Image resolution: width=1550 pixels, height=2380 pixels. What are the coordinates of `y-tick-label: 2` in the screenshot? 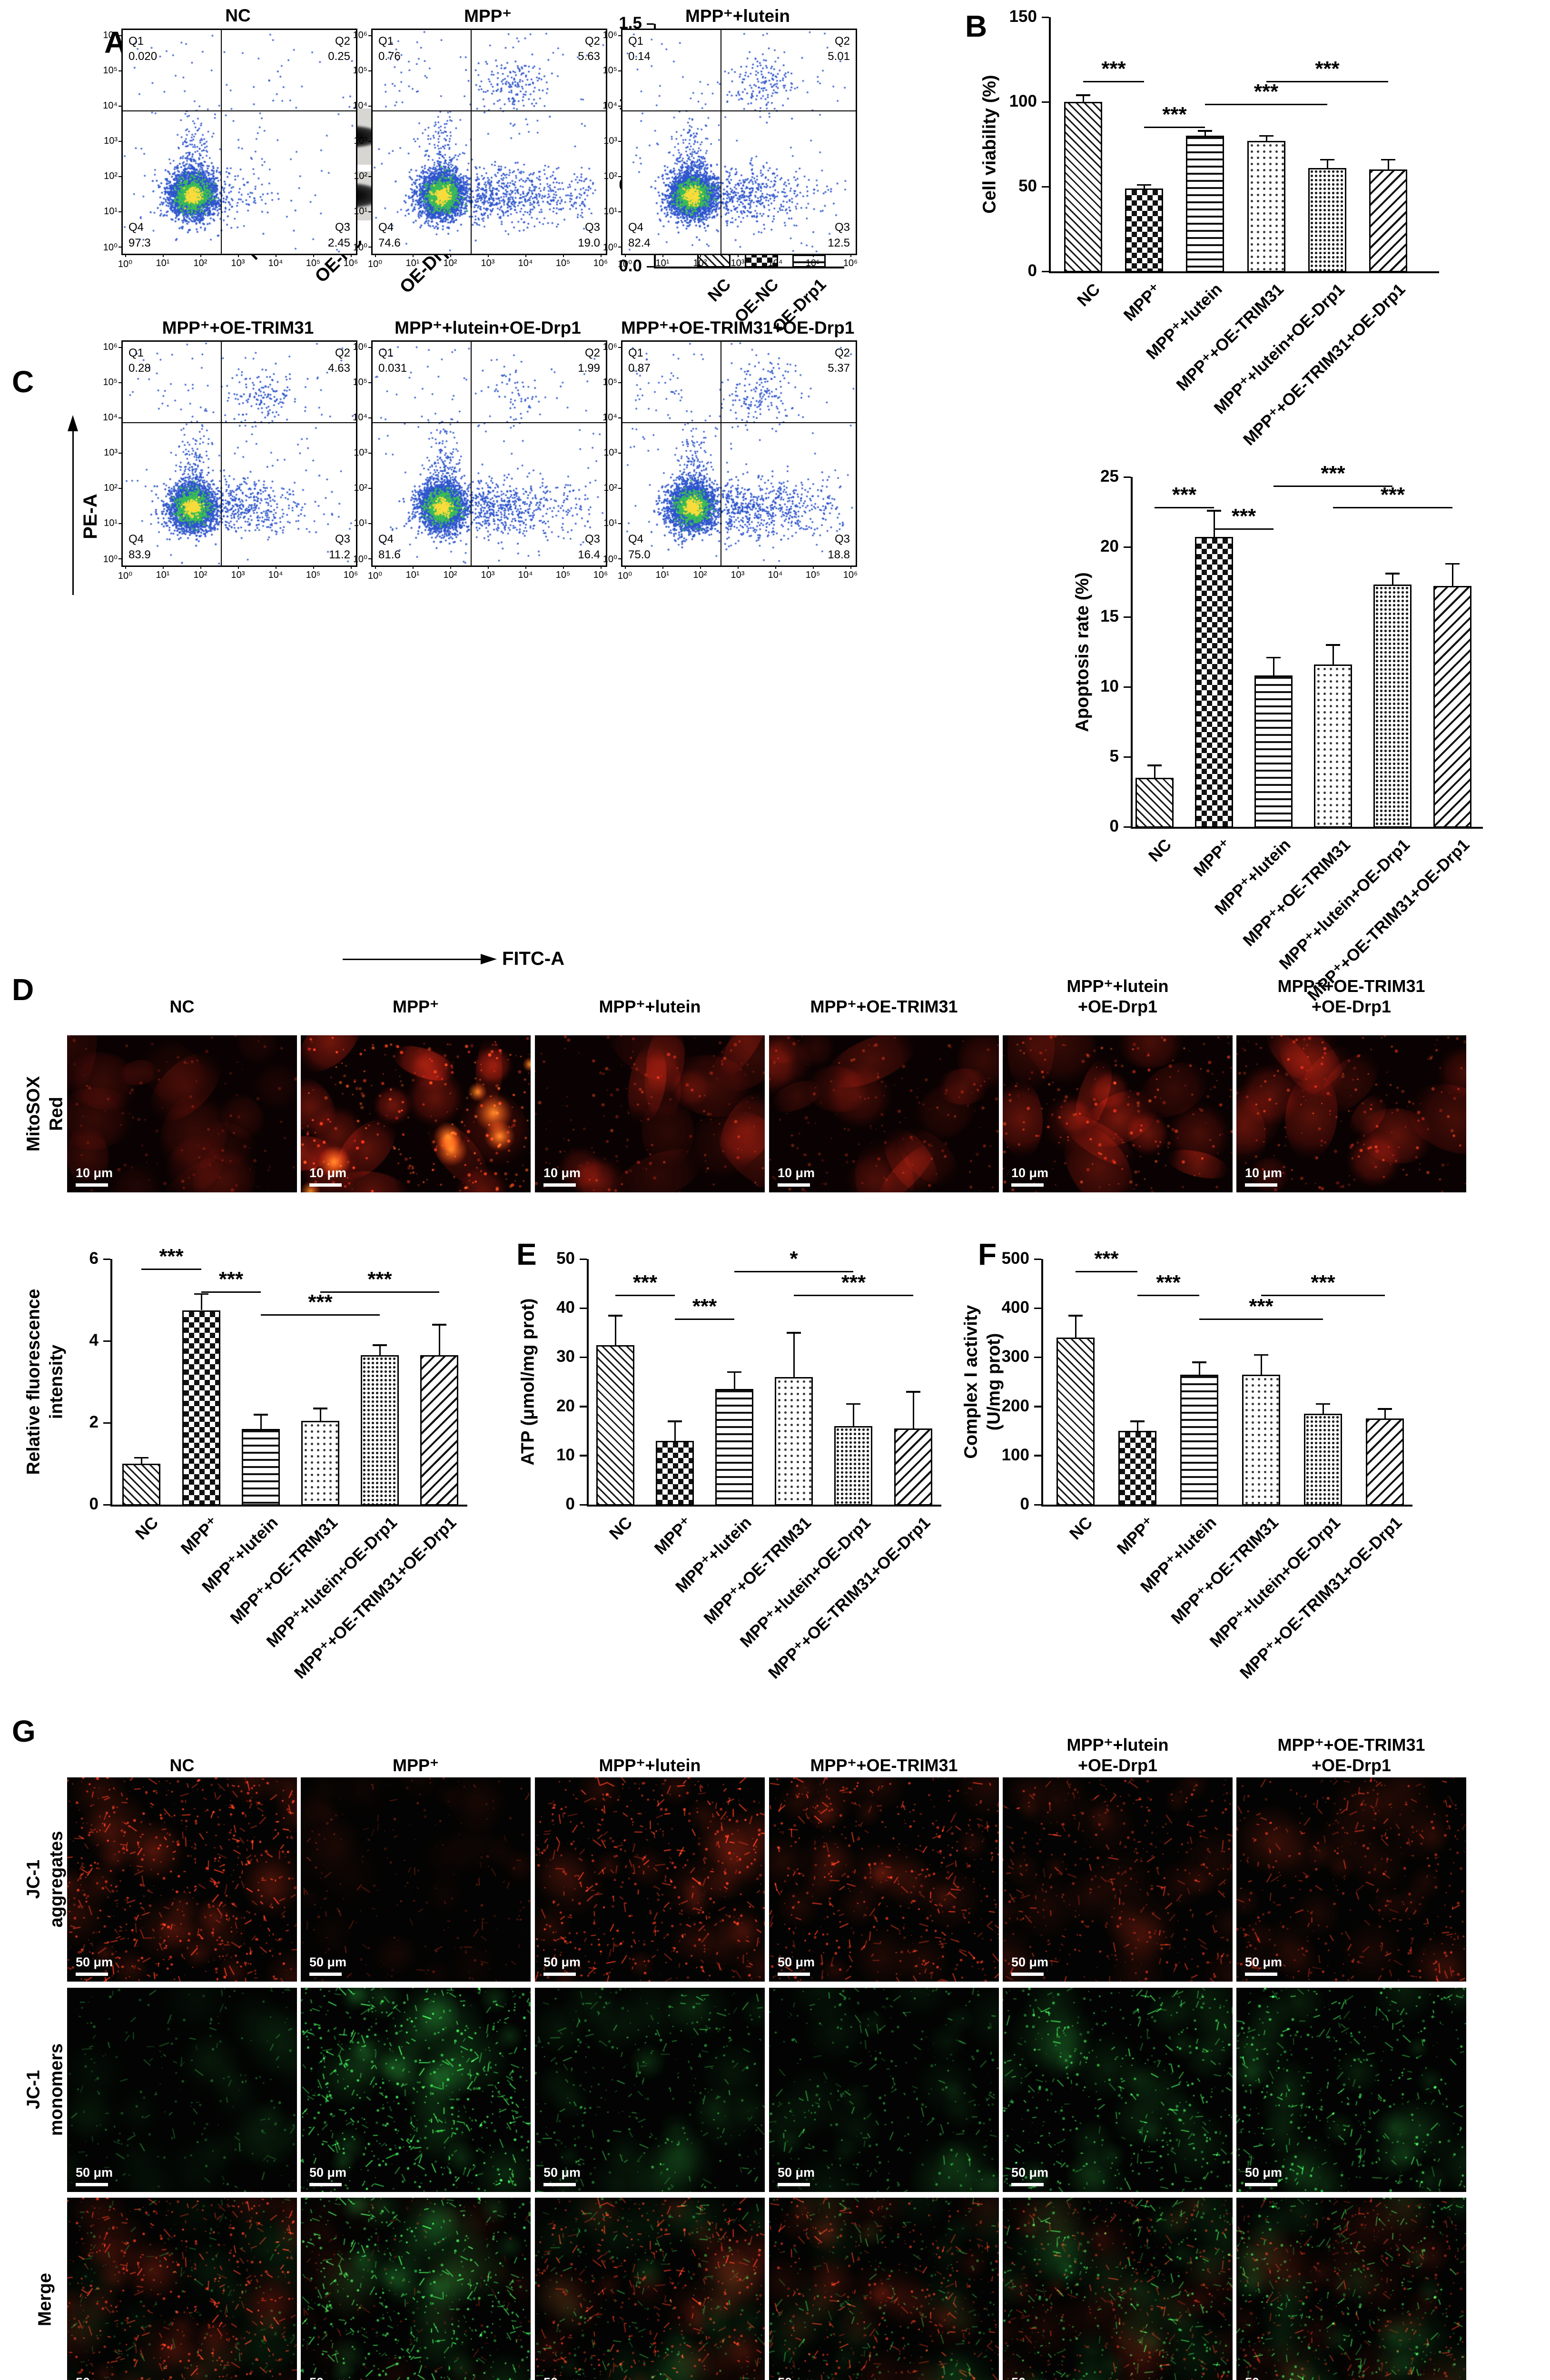 It's located at (94, 1422).